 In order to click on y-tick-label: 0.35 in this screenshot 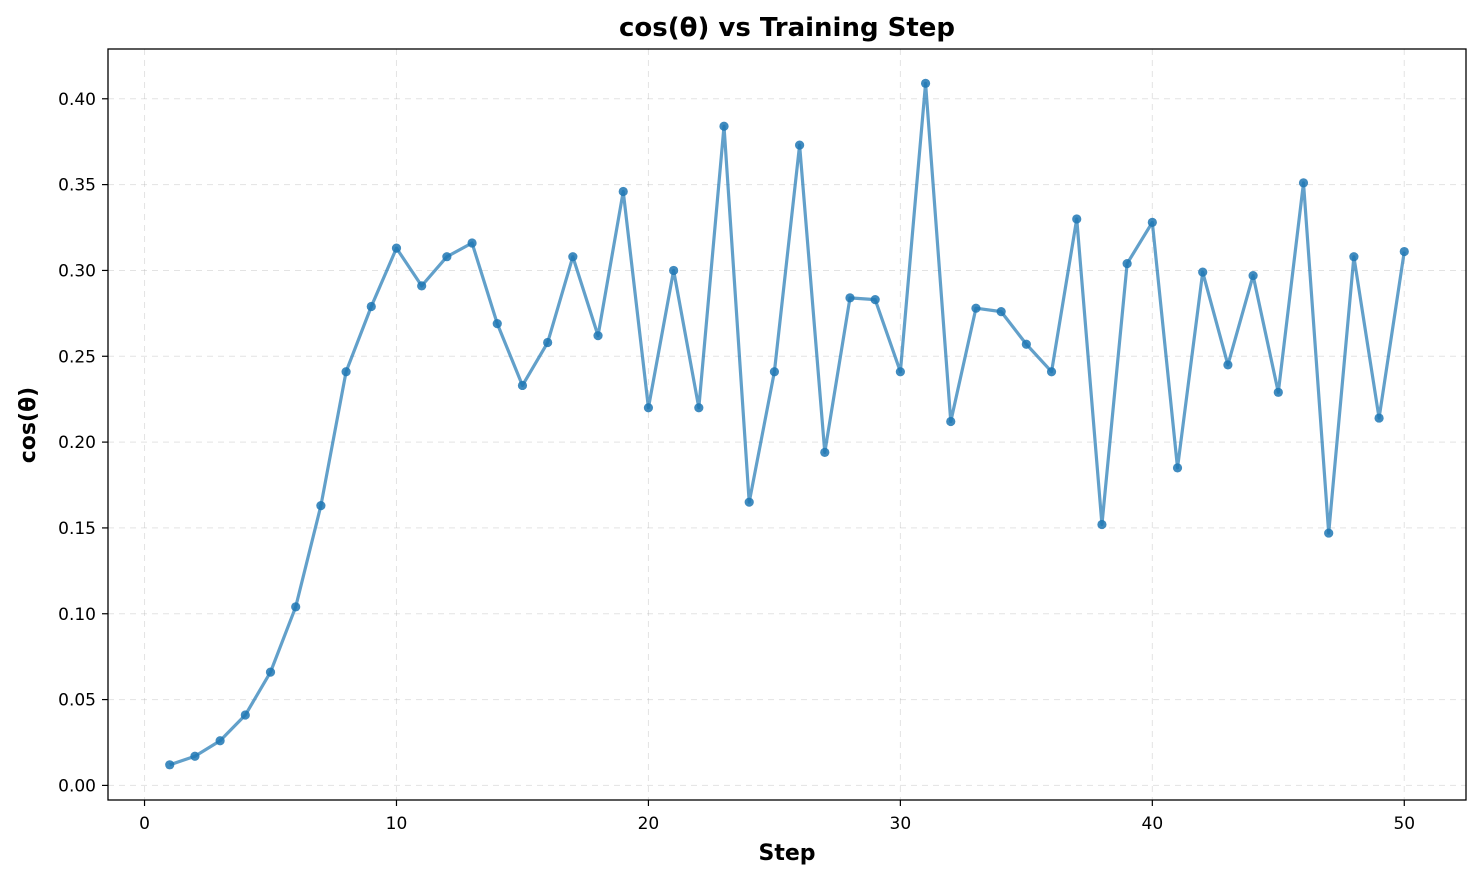, I will do `click(77, 186)`.